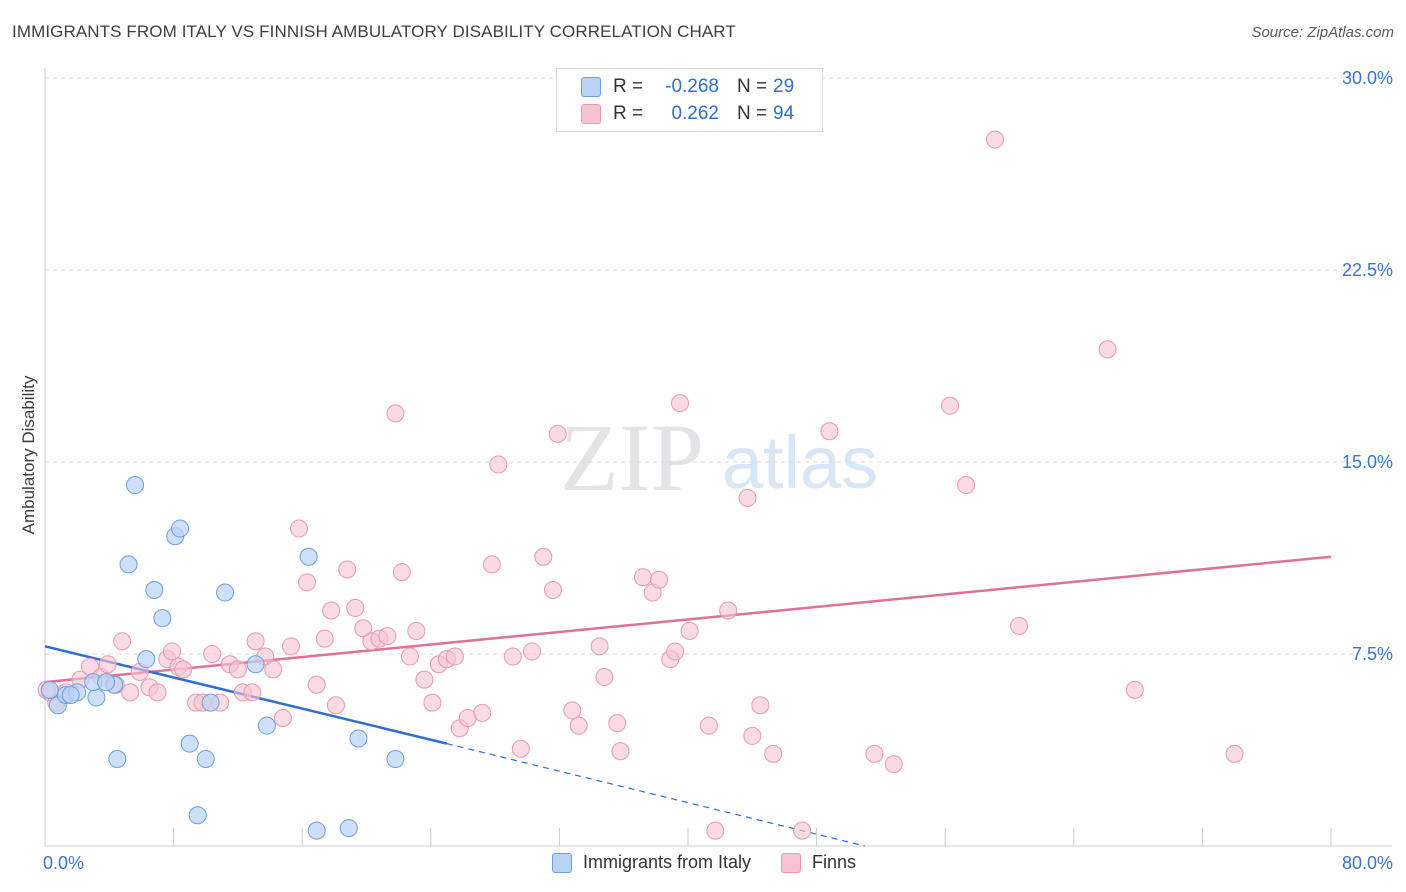 This screenshot has width=1406, height=892. I want to click on x-tick-label: 80.0%, so click(1367, 863).